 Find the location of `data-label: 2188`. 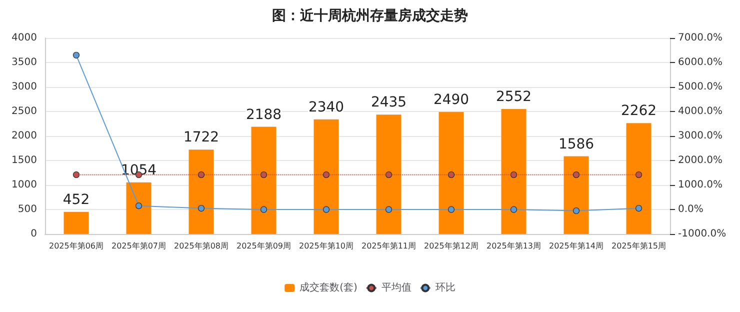

data-label: 2188 is located at coordinates (264, 114).